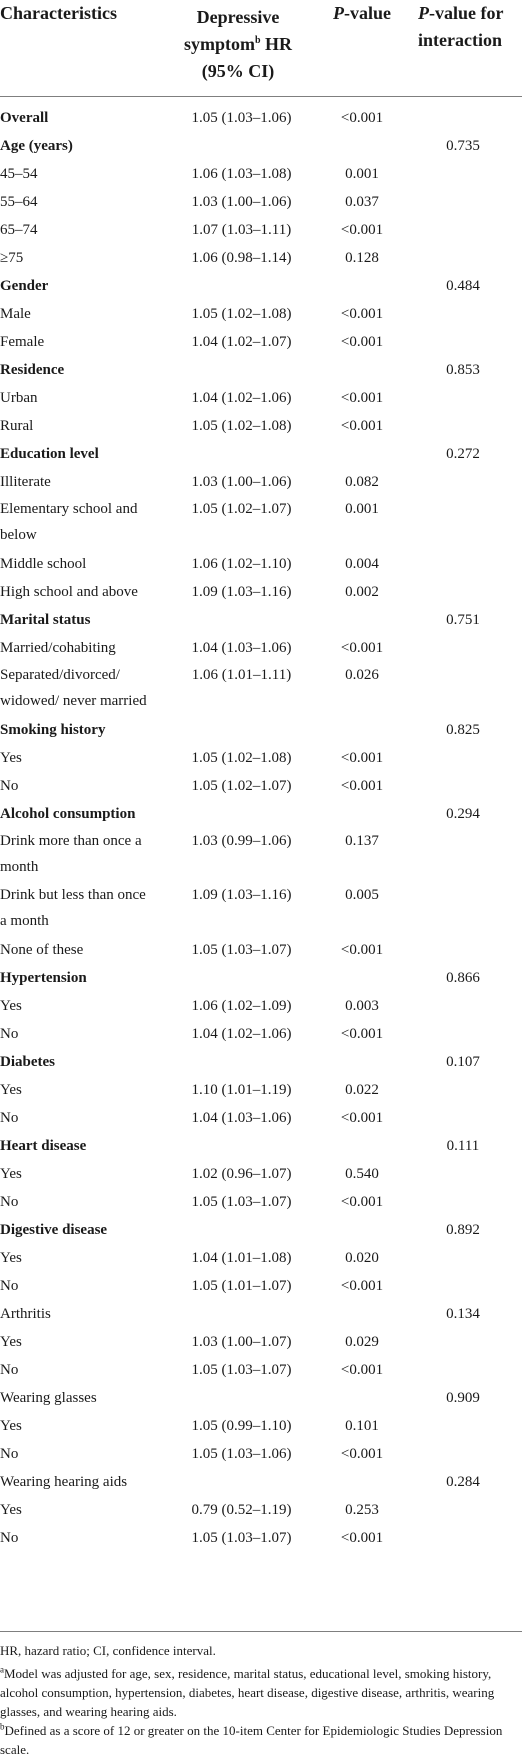 The image size is (522, 1760). I want to click on row-label: Age (years), so click(36, 146).